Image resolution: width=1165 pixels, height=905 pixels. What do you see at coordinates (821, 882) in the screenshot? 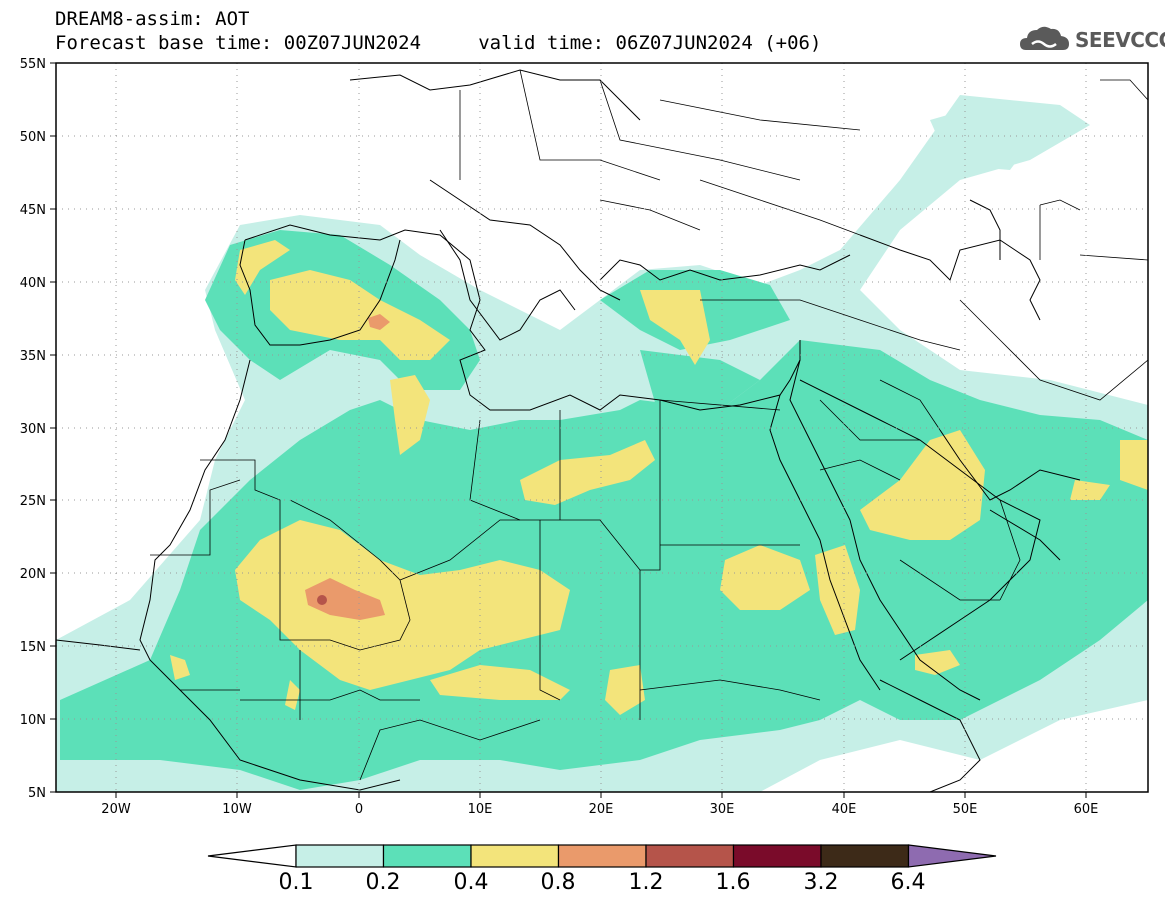
I see `colorbar-label: 3.2` at bounding box center [821, 882].